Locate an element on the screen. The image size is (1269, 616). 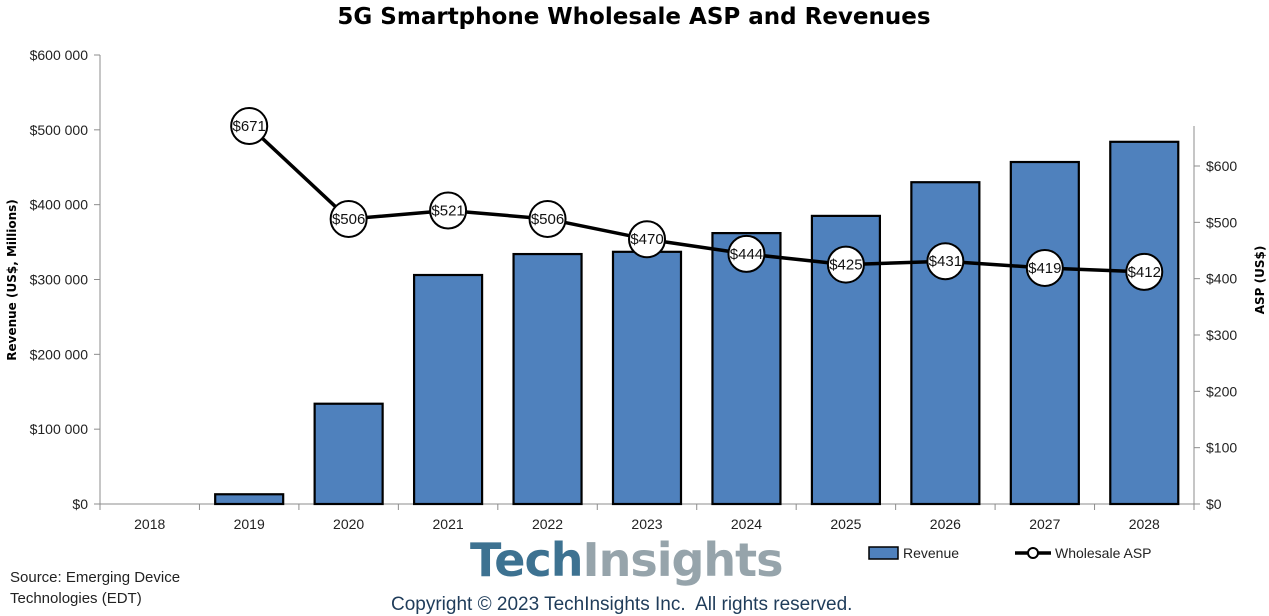
legend-revenue-swatch is located at coordinates (883, 553).